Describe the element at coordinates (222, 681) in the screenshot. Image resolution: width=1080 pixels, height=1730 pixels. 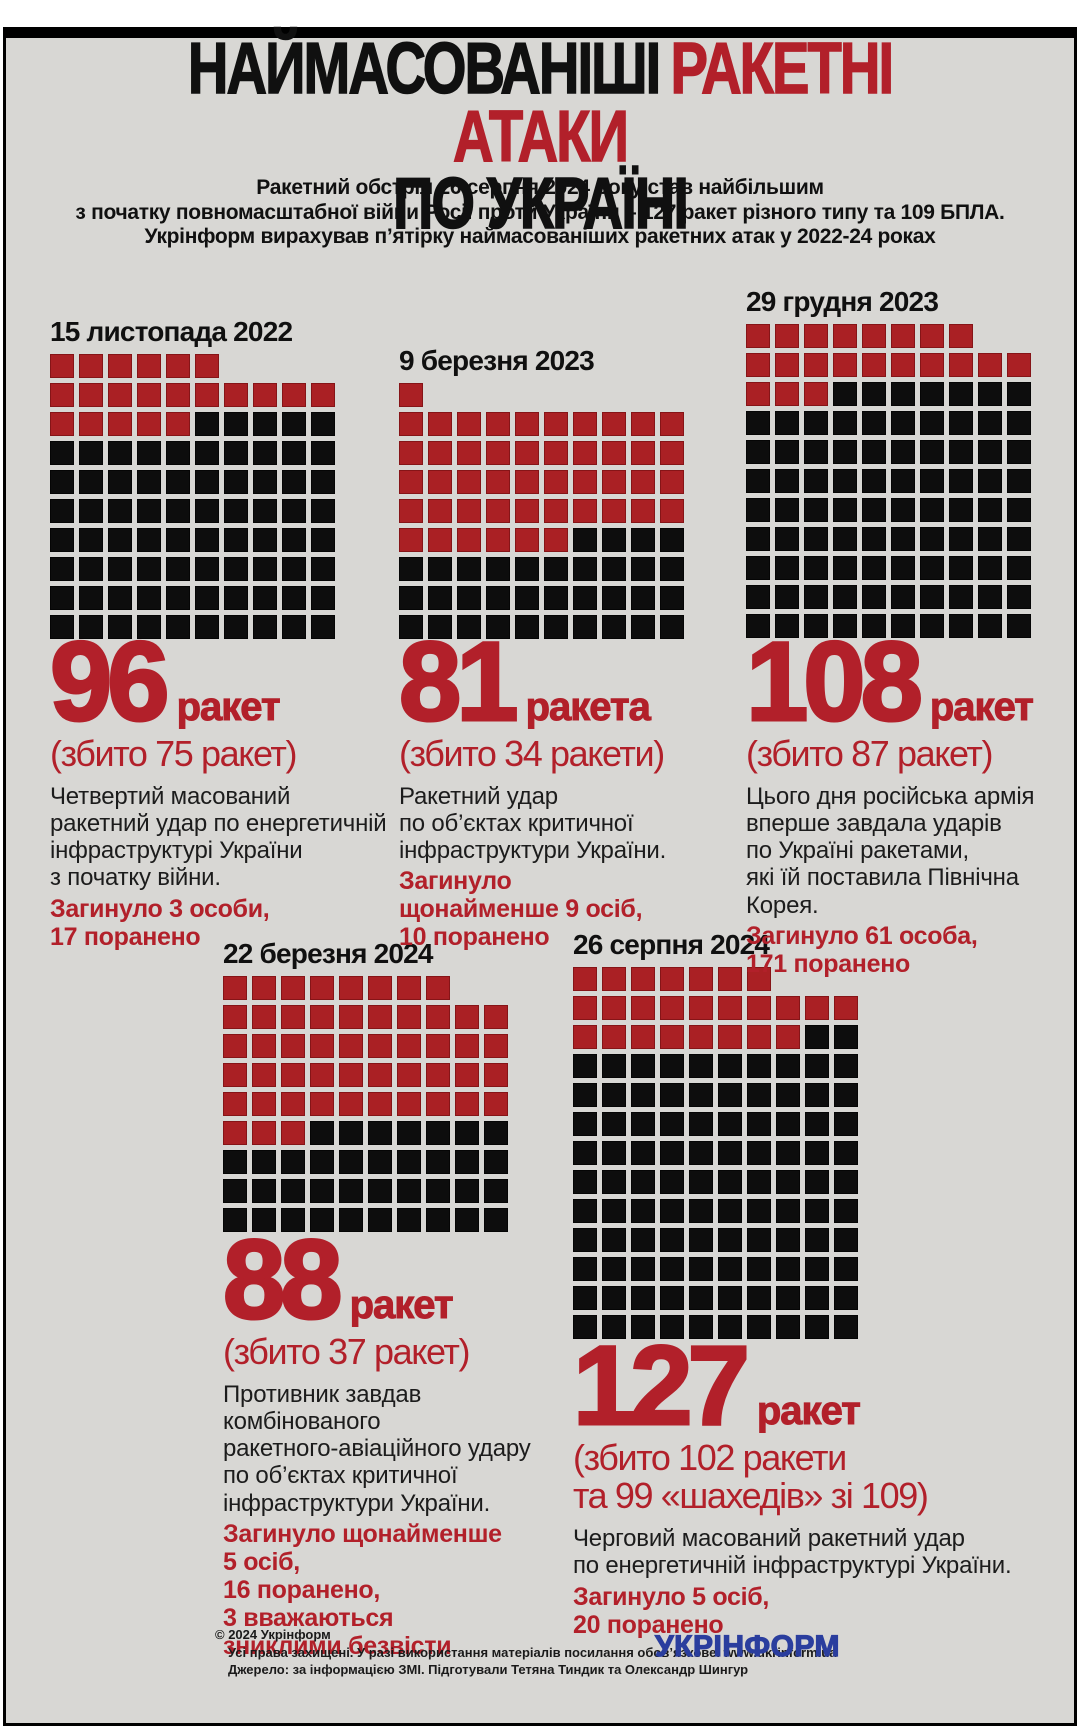
I see `missile-count-row: 96 ракет` at that location.